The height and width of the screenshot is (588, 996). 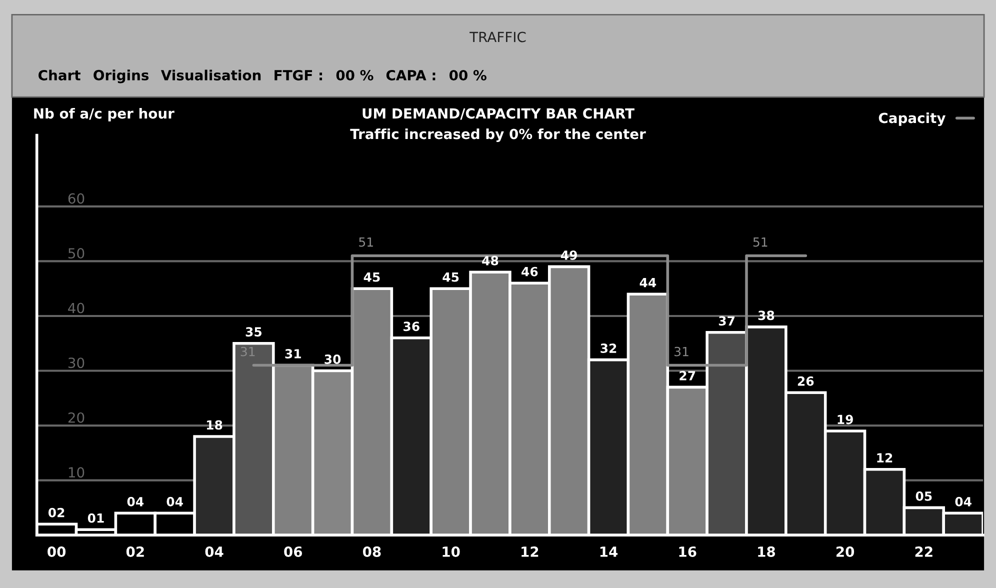 I want to click on data-label: 02, so click(x=56, y=513).